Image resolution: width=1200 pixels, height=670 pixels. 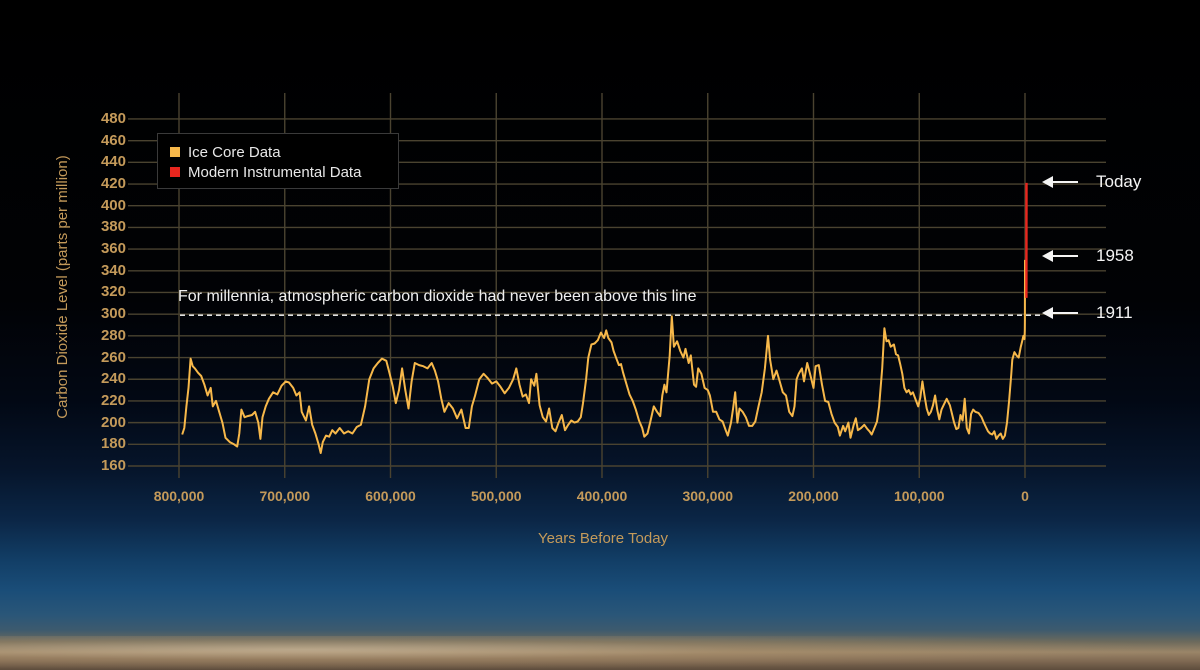 I want to click on year-marker-1958: 1958, so click(x=1087, y=256).